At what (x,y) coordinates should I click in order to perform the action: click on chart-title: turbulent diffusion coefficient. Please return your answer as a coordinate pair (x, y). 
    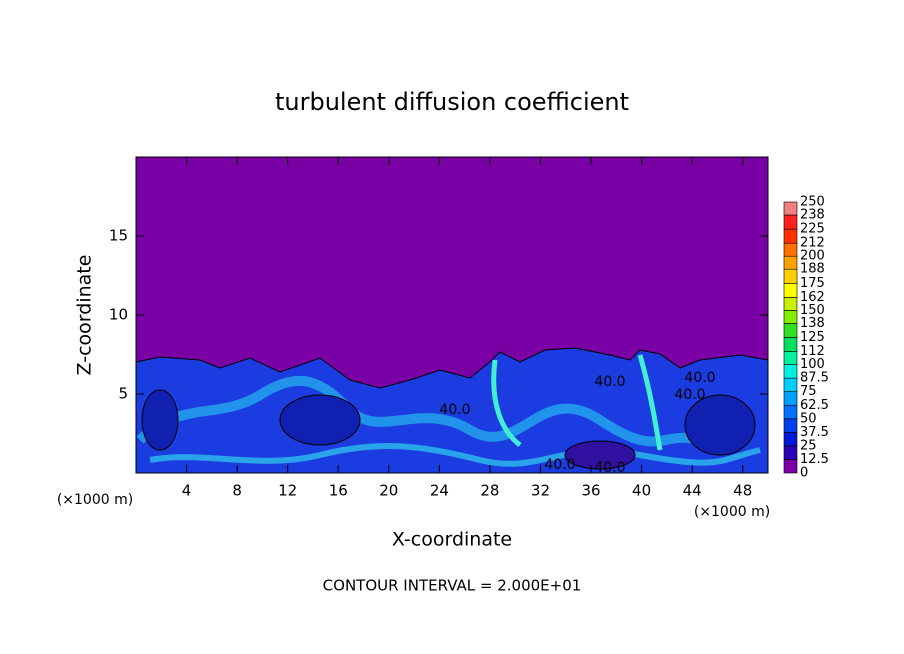
    Looking at the image, I should click on (452, 102).